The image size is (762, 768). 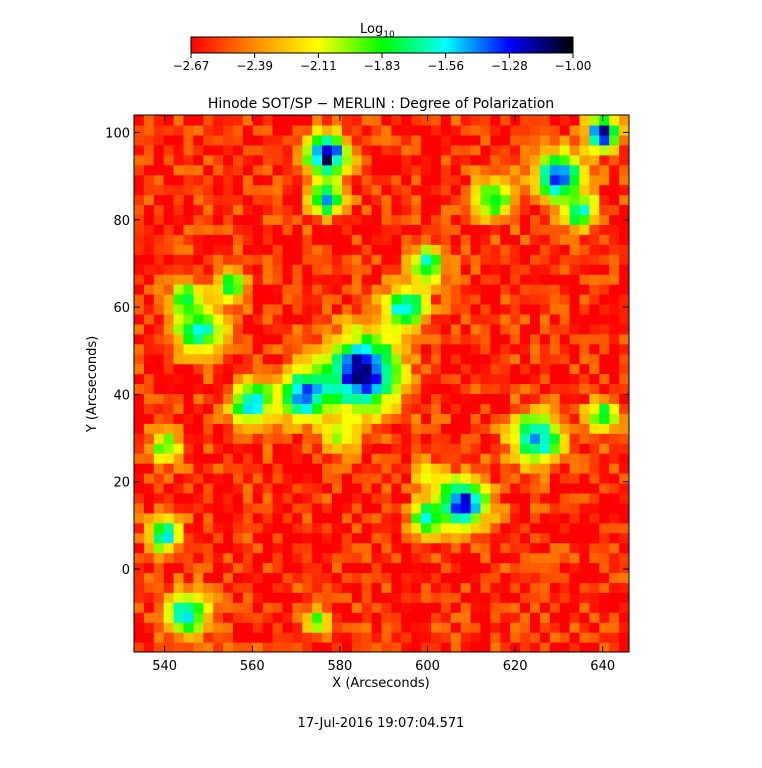 What do you see at coordinates (121, 483) in the screenshot?
I see `y-tick-label: 20` at bounding box center [121, 483].